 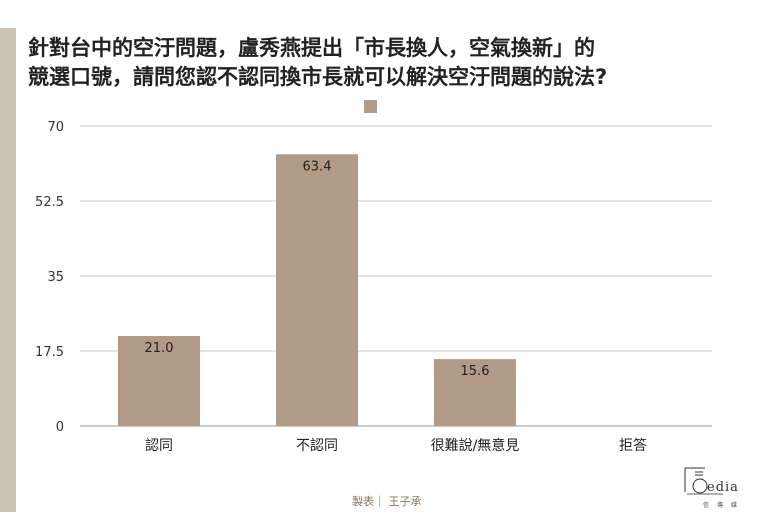 What do you see at coordinates (387, 501) in the screenshot?
I see `footer-credit: 製表｜ 王子承` at bounding box center [387, 501].